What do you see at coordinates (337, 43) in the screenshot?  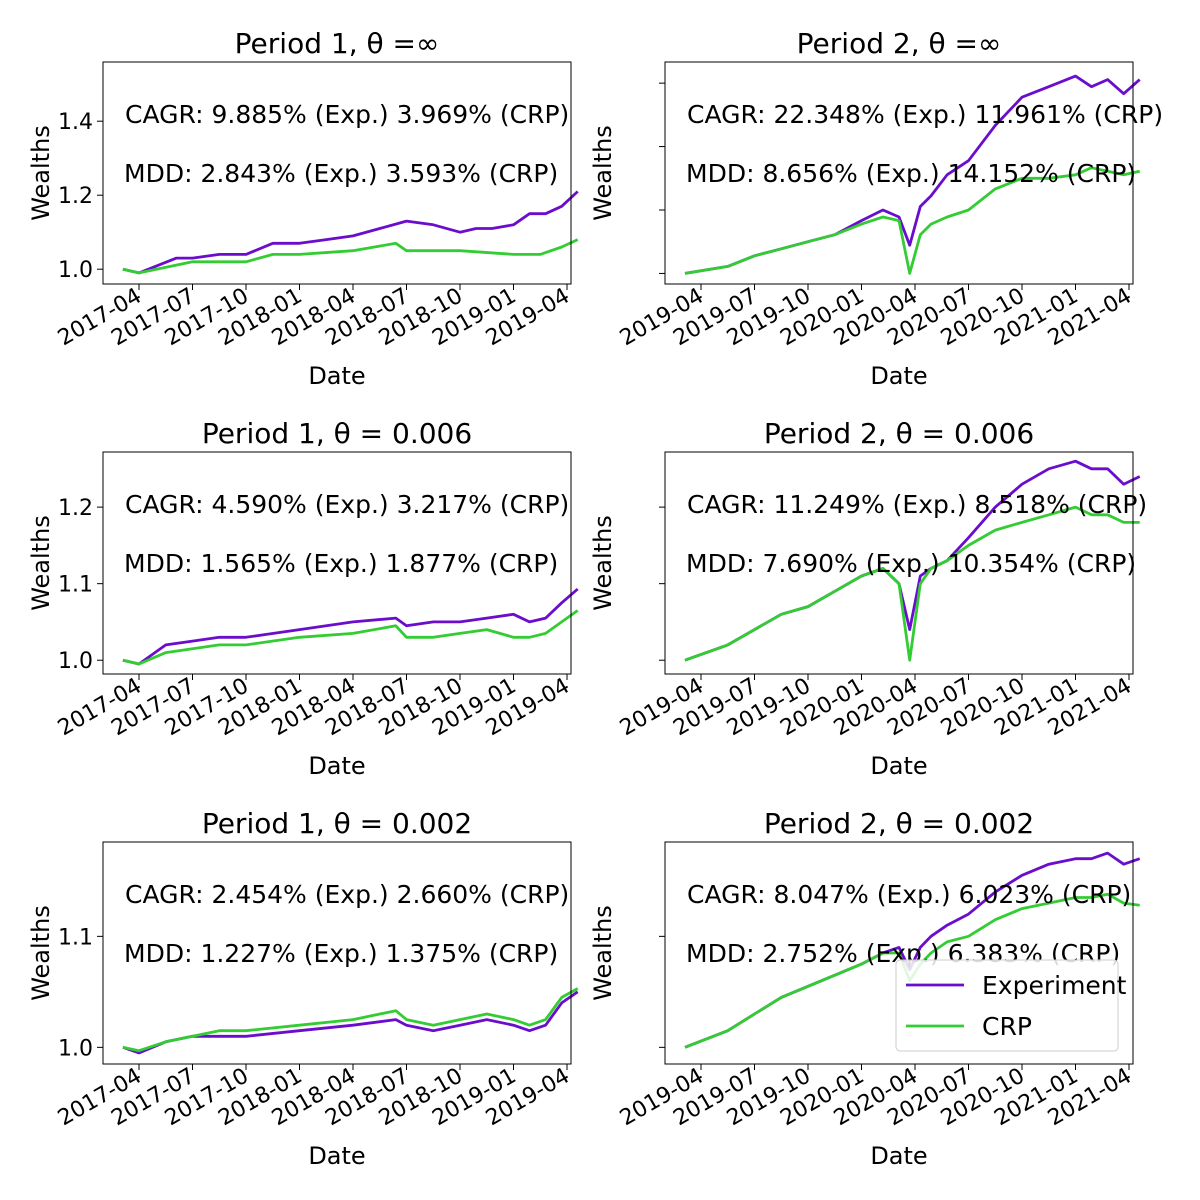 I see `subplot-title: Period 1, θ =∞` at bounding box center [337, 43].